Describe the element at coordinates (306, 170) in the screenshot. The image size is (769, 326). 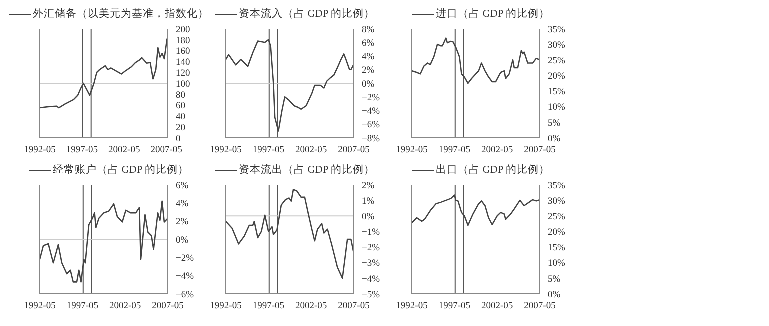
I see `legend-label: 资本流出（占 GDP 的比例）` at that location.